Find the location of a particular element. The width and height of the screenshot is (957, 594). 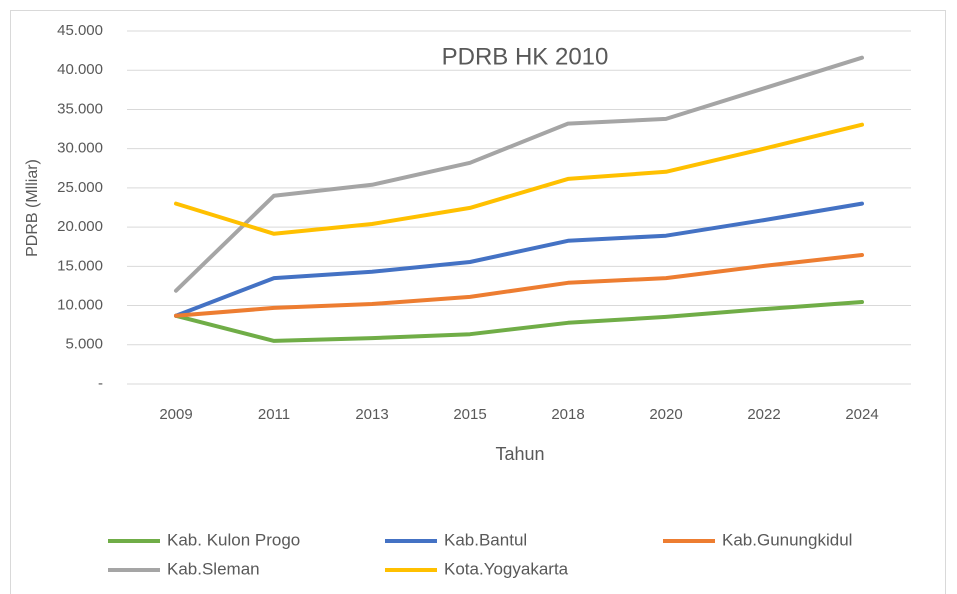

y-tick-label: 5.000 is located at coordinates (84, 344).